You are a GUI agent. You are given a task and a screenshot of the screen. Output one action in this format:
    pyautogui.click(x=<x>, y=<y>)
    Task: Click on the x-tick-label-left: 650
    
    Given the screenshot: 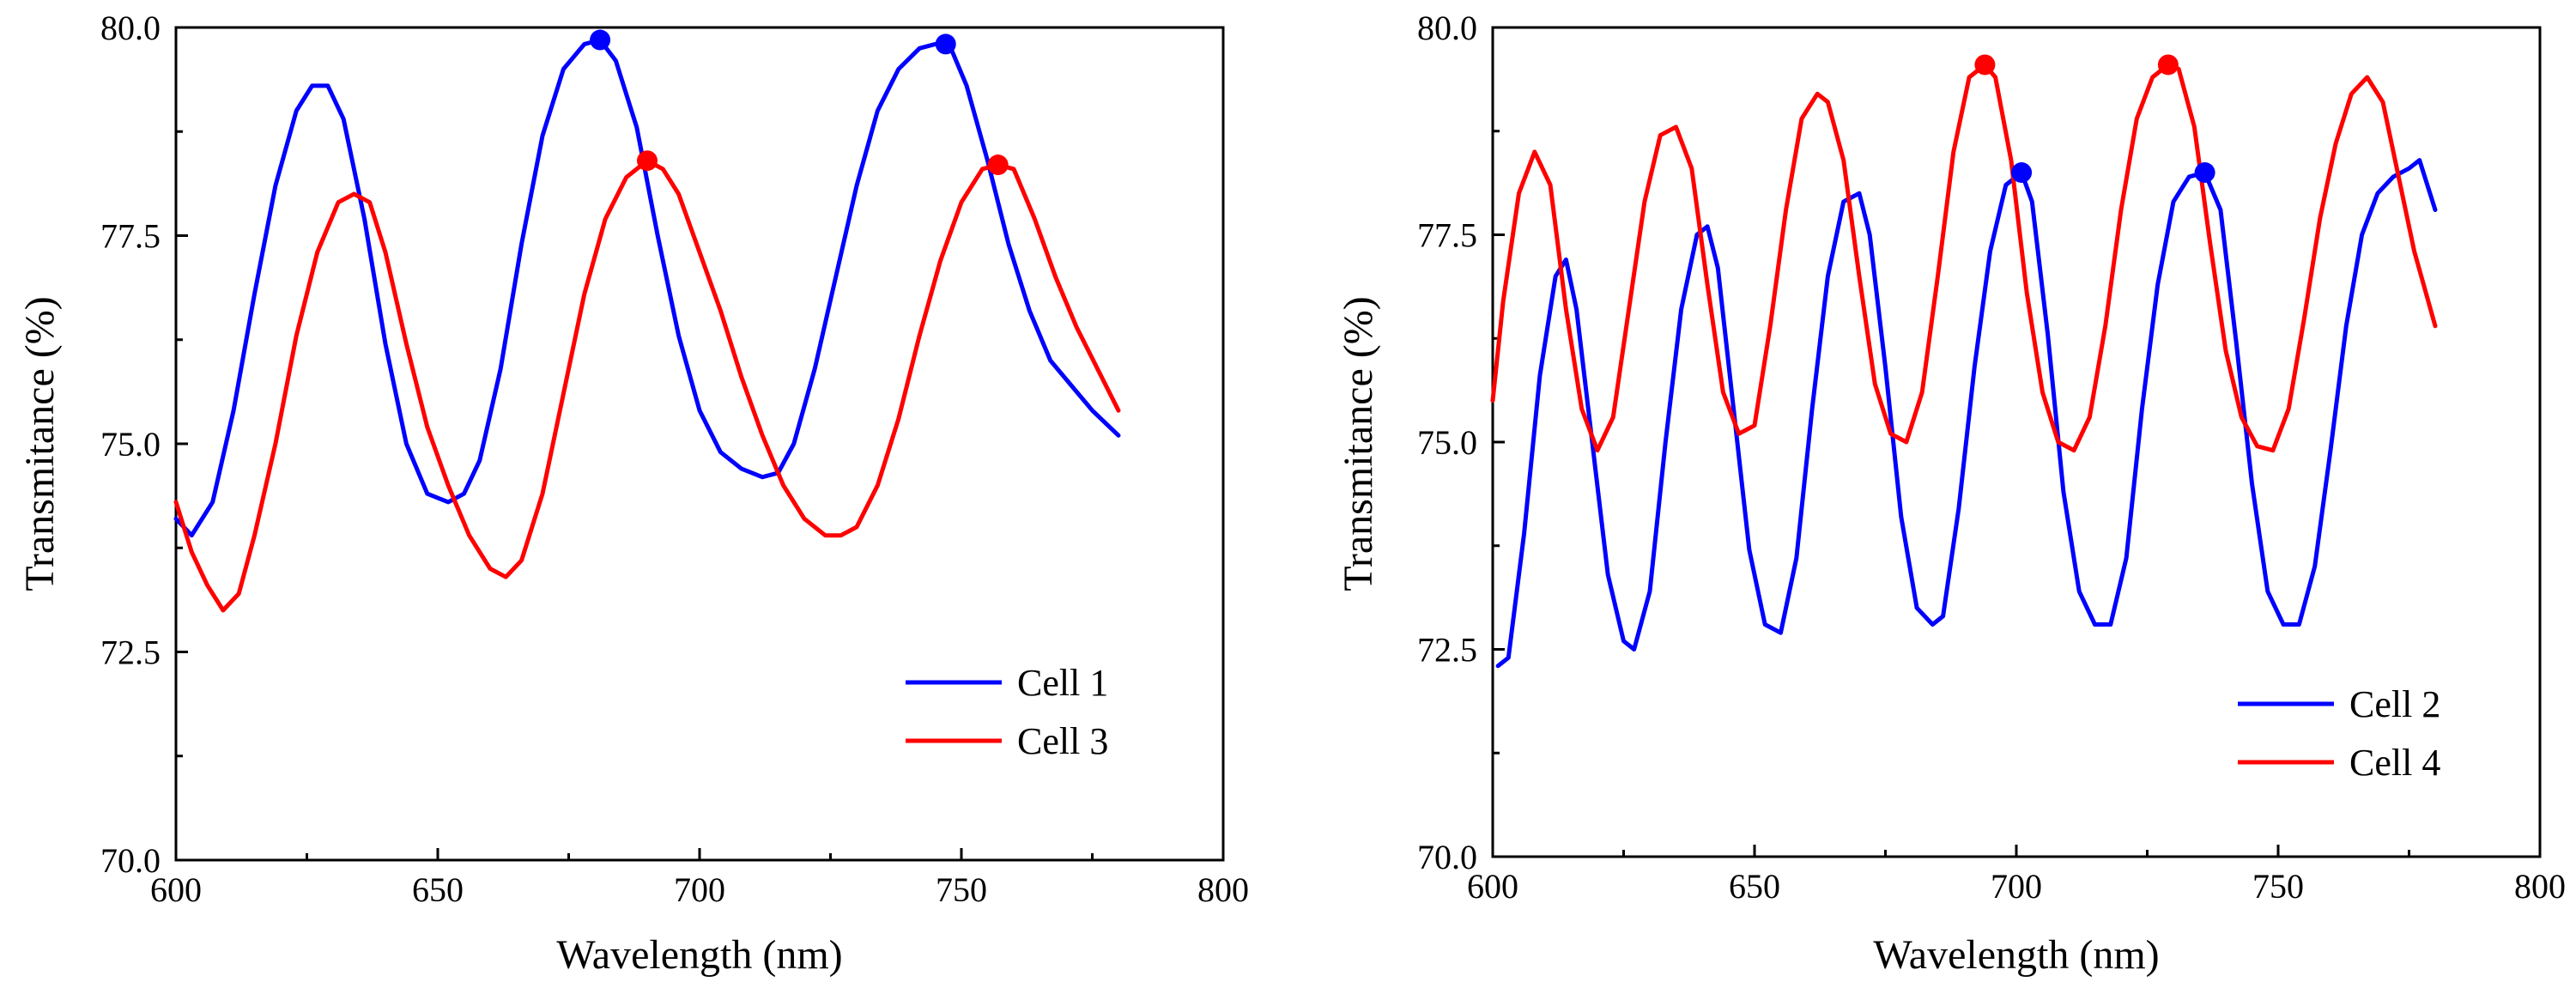 What is the action you would take?
    pyautogui.click(x=438, y=889)
    